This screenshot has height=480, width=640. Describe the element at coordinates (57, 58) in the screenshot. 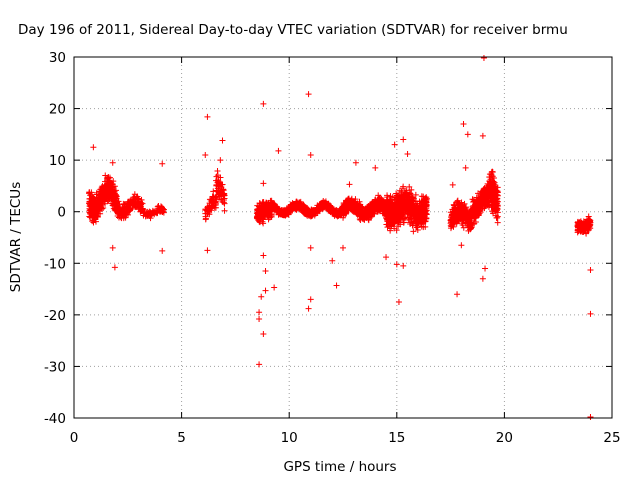

I see `y-tick-label: 30` at that location.